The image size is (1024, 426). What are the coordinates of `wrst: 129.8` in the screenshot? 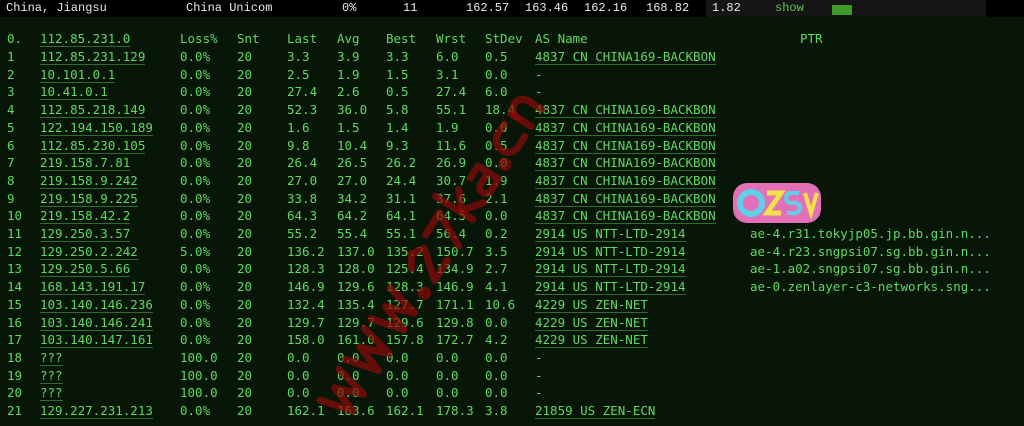 It's located at (455, 322).